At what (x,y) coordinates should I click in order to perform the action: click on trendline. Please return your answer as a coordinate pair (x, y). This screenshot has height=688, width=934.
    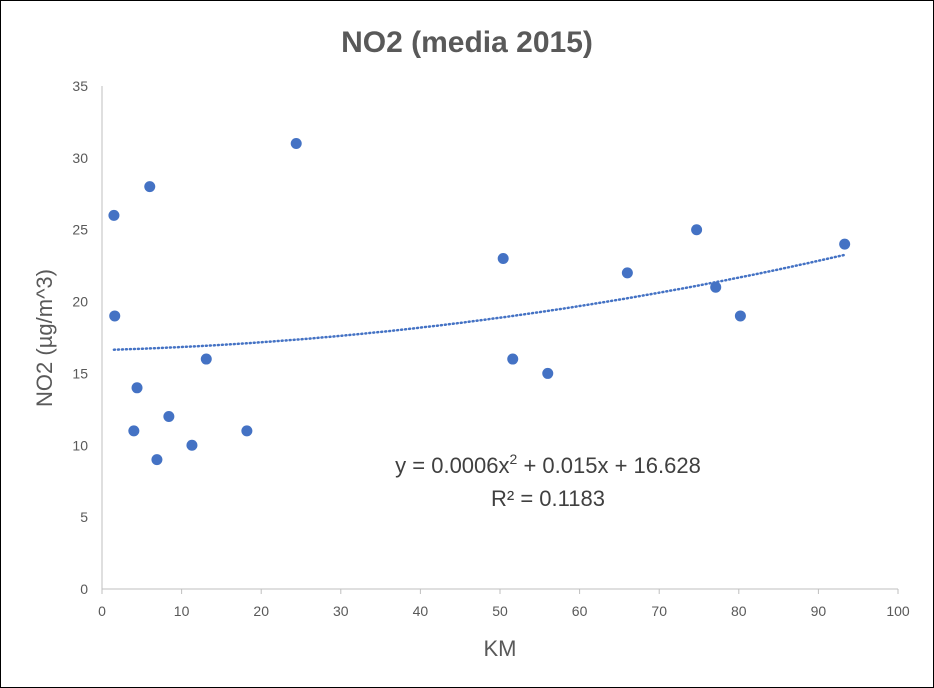
    Looking at the image, I should click on (479, 302).